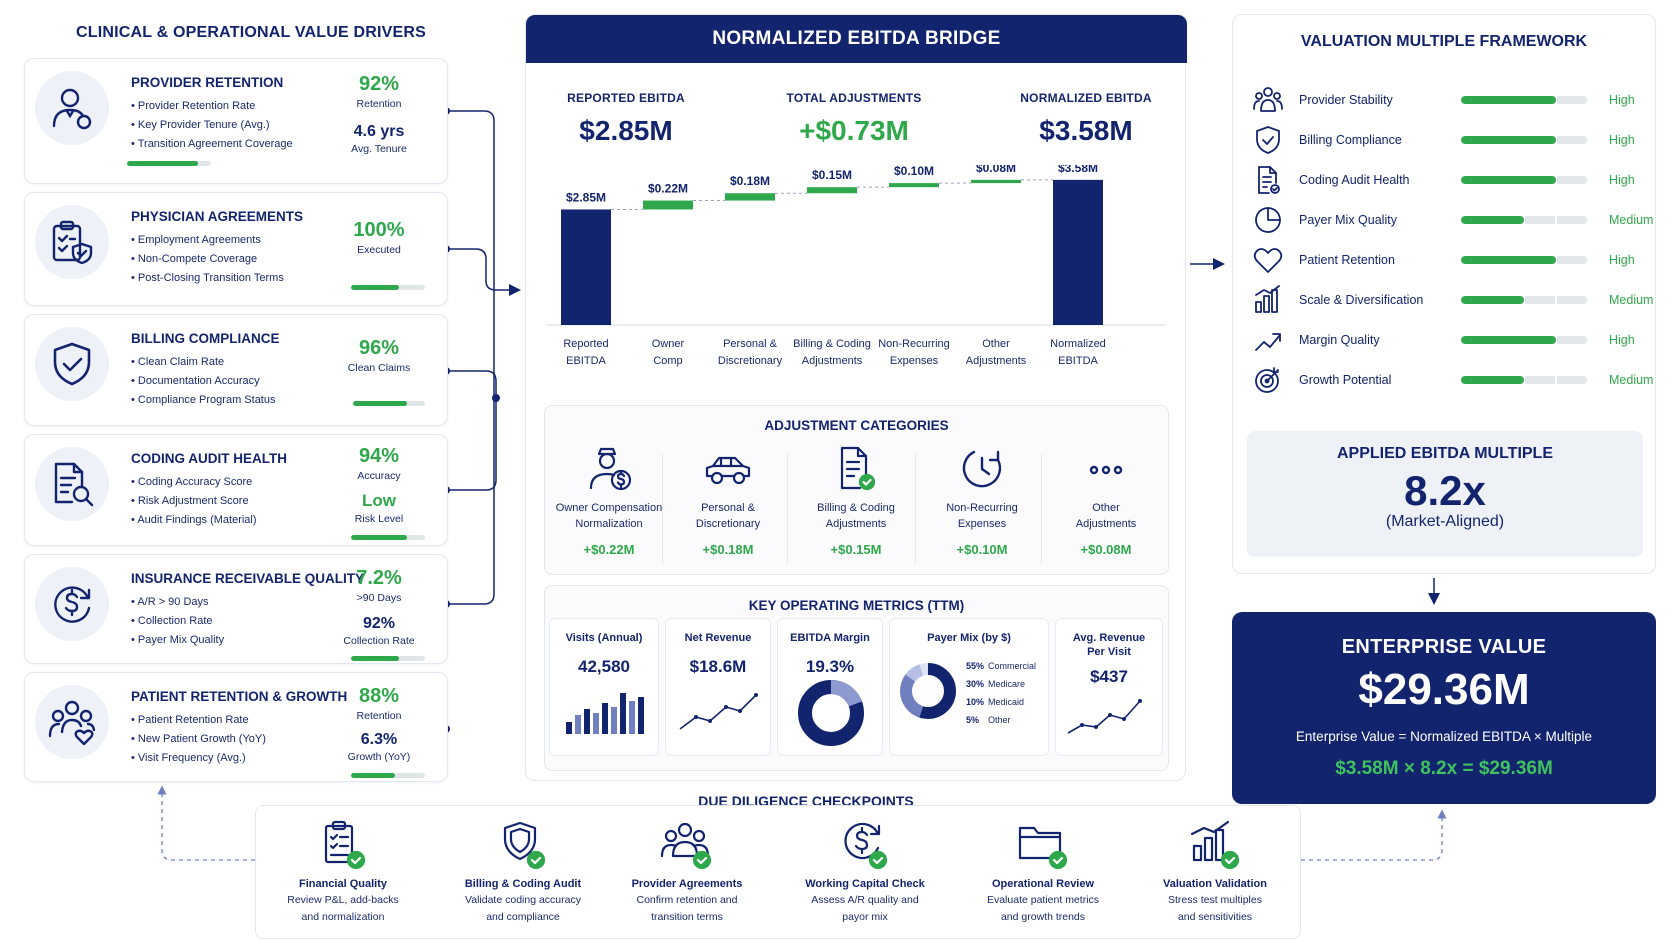  Describe the element at coordinates (205, 338) in the screenshot. I see `driver-title: BILLING COMPLIANCE` at that location.